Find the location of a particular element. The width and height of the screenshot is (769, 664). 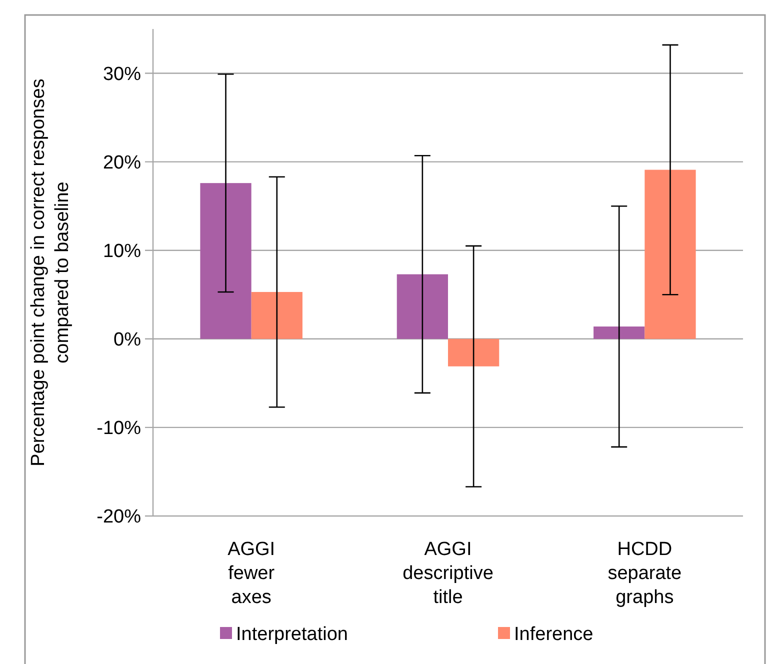

legend-label: Interpretation is located at coordinates (292, 634).